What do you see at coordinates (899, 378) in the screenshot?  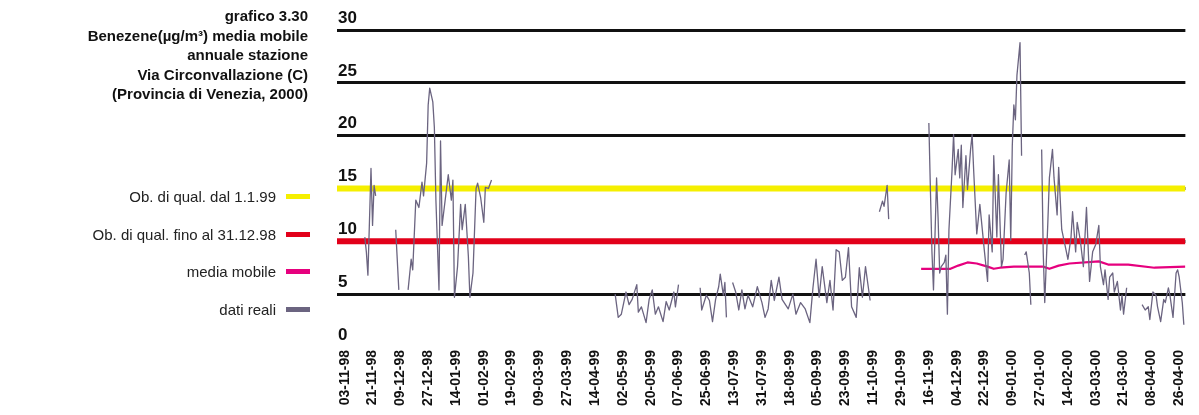 I see `x-tick-label: 29-10-99` at bounding box center [899, 378].